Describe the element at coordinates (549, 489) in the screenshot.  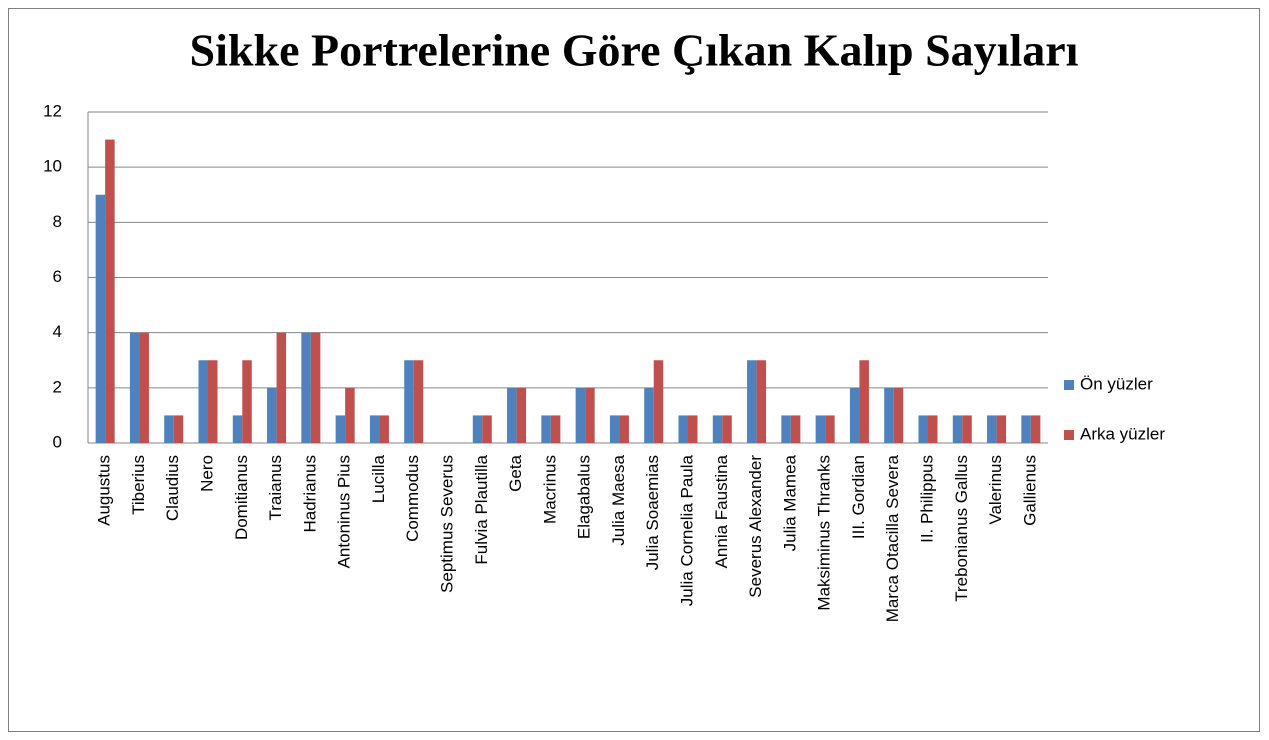
I see `x-tick-label: Macrinus` at that location.